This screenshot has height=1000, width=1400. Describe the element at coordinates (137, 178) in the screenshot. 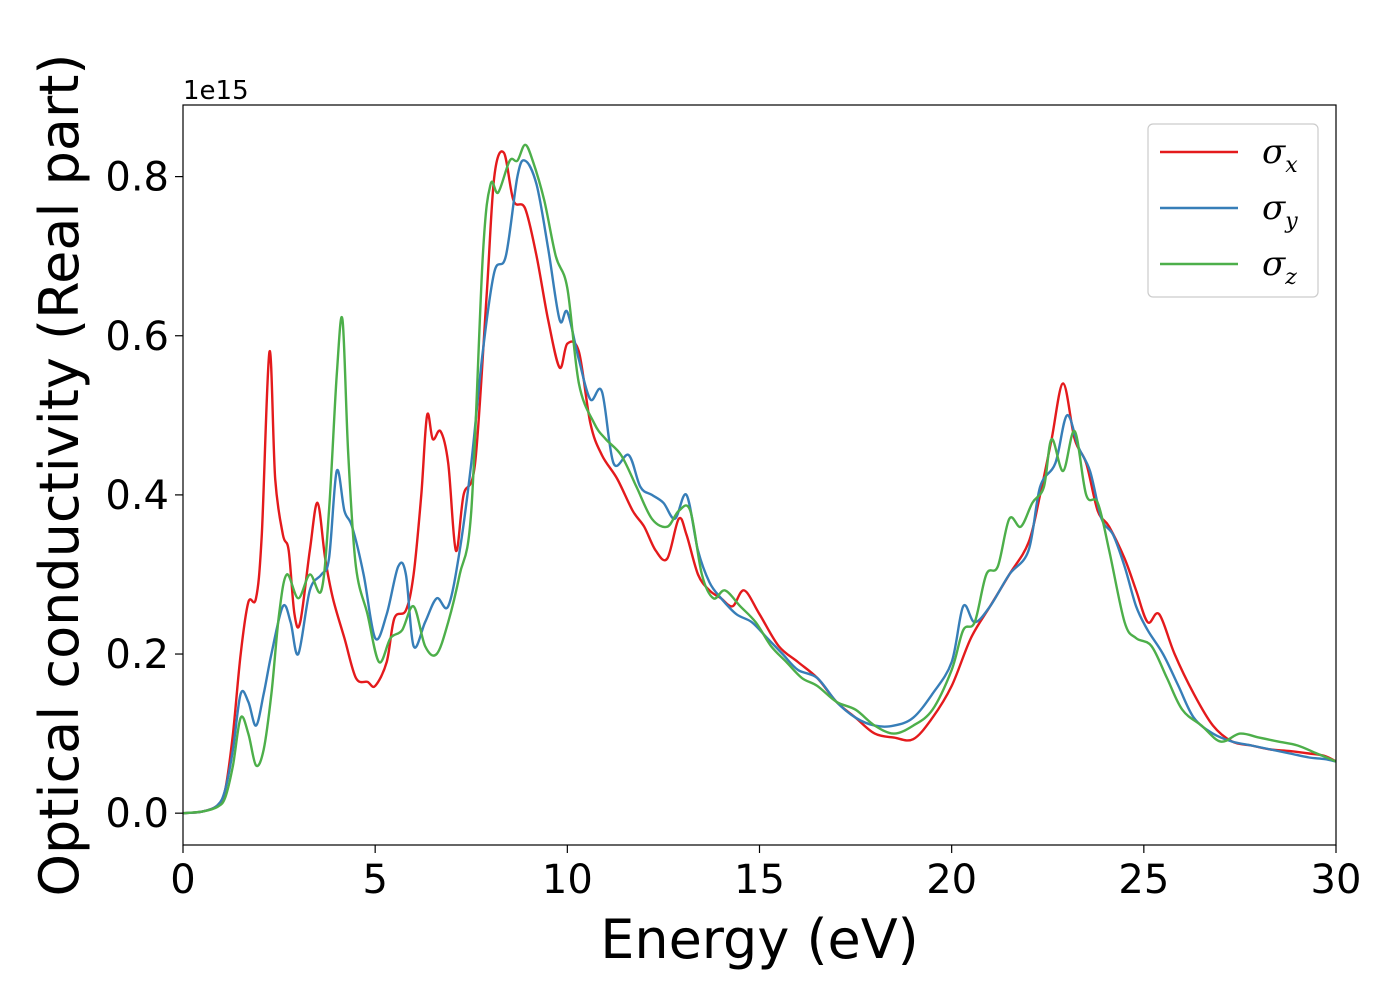

I see `y-tick-label: 0.8` at that location.